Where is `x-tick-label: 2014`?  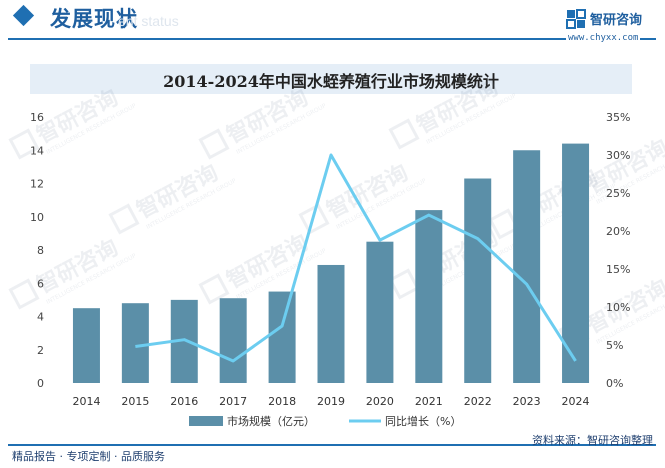 x-tick-label: 2014 is located at coordinates (86, 401).